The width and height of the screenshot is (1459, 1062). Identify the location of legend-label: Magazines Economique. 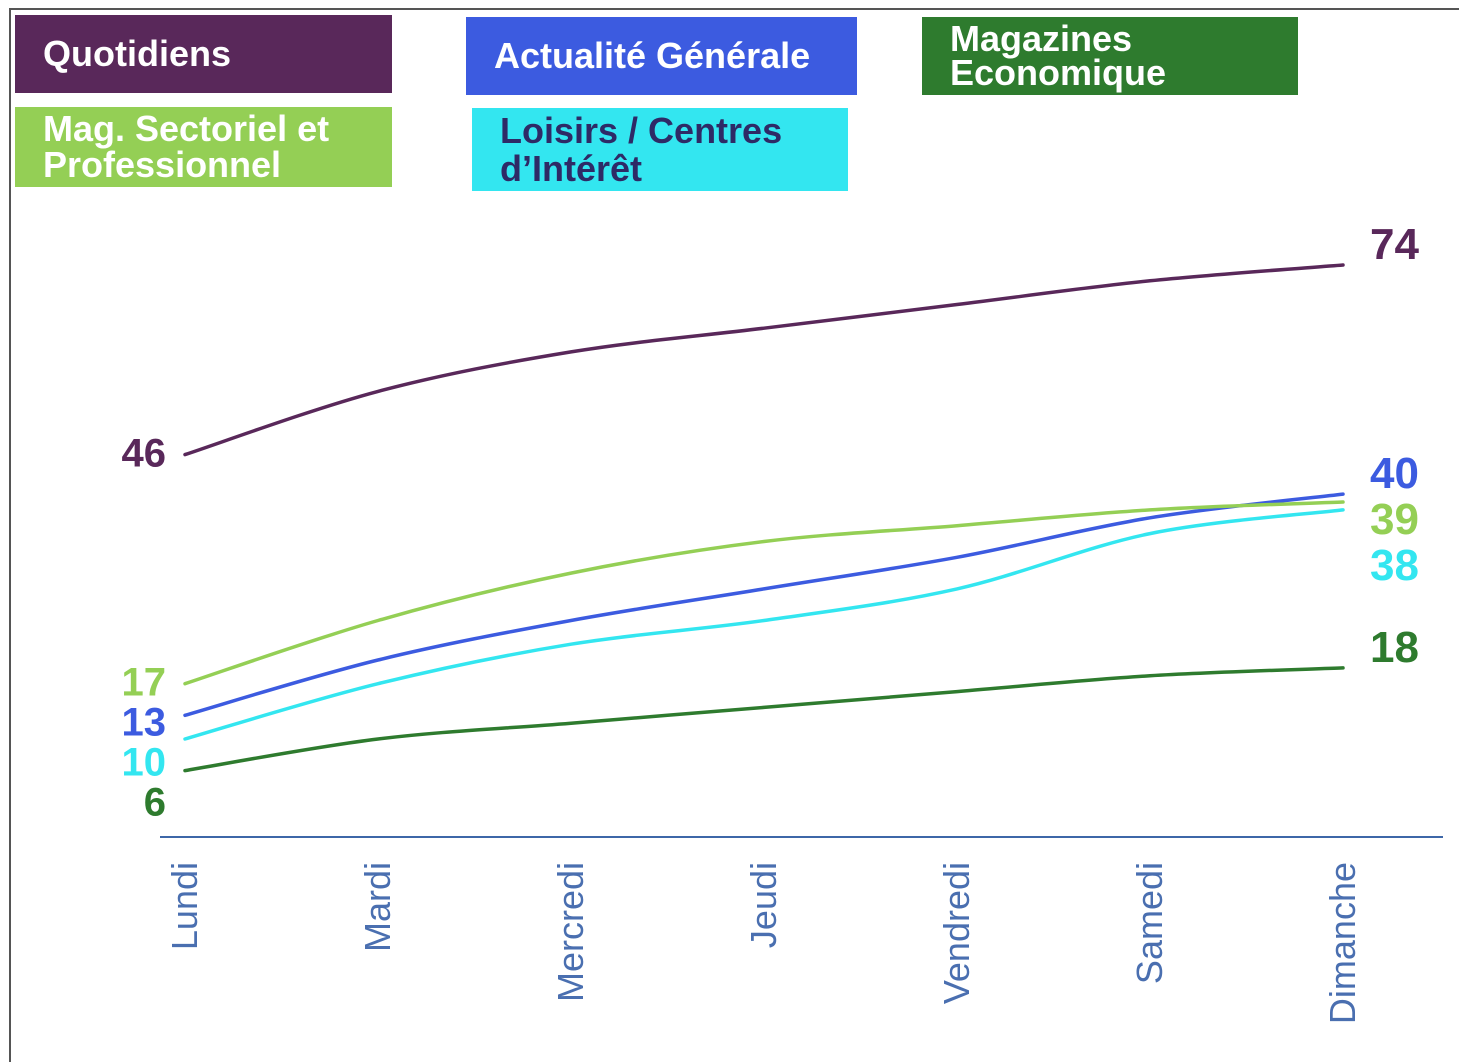
(1058, 55).